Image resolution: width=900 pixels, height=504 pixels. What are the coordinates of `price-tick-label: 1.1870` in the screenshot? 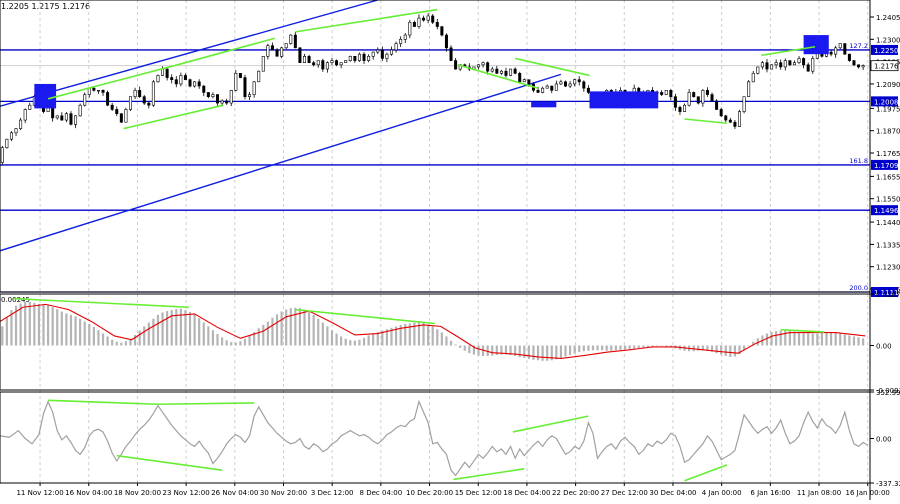 It's located at (888, 132).